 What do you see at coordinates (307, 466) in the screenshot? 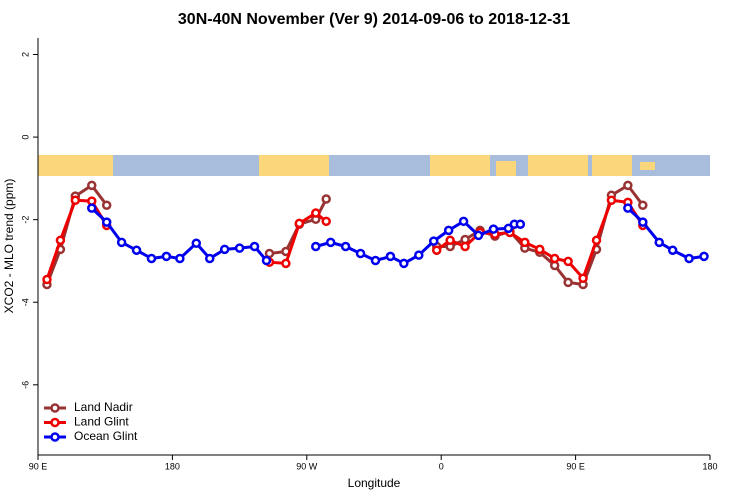
I see `x-tick-label: 90 W` at bounding box center [307, 466].